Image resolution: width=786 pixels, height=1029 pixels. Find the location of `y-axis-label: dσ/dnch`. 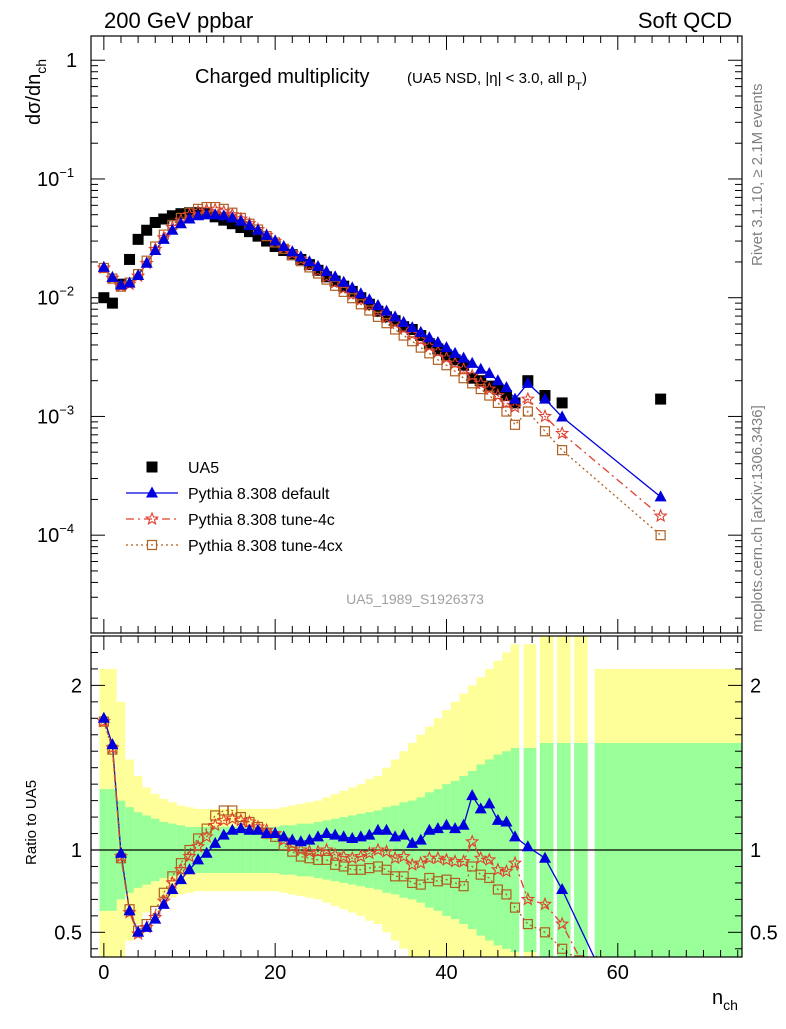

y-axis-label: dσ/dnch is located at coordinates (36, 92).